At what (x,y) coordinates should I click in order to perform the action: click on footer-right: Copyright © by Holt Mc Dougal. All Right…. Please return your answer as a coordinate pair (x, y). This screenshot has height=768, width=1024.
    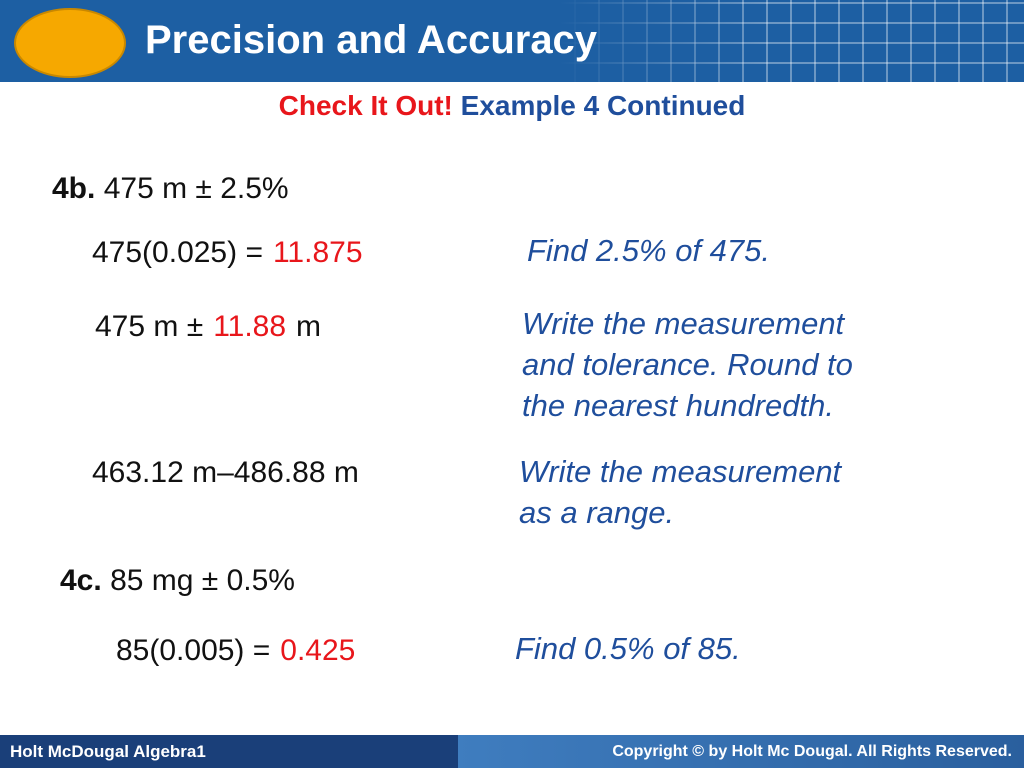
    Looking at the image, I should click on (741, 751).